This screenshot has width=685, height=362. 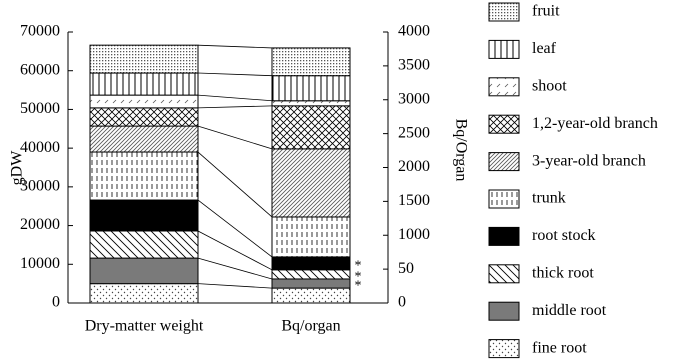 I want to click on legend-label: 3-year-old branch, so click(x=589, y=160).